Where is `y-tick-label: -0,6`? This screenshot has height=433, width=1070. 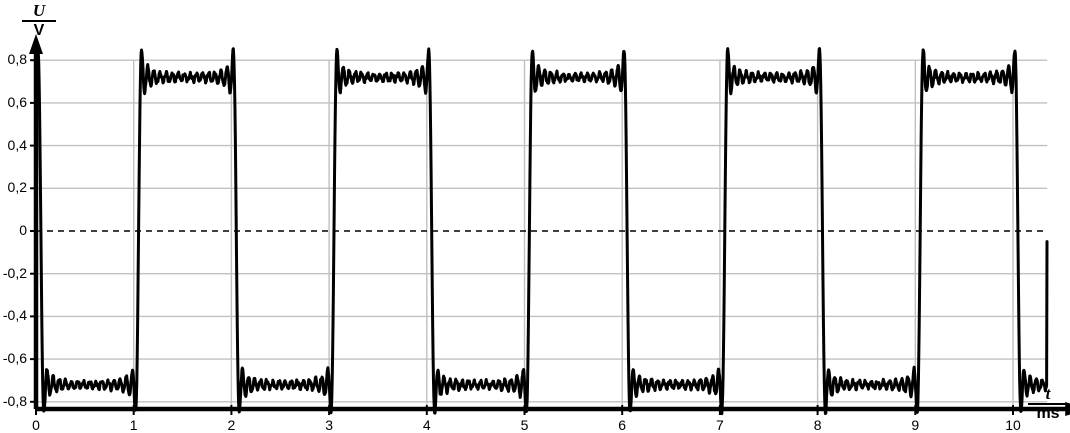 y-tick-label: -0,6 is located at coordinates (14, 358).